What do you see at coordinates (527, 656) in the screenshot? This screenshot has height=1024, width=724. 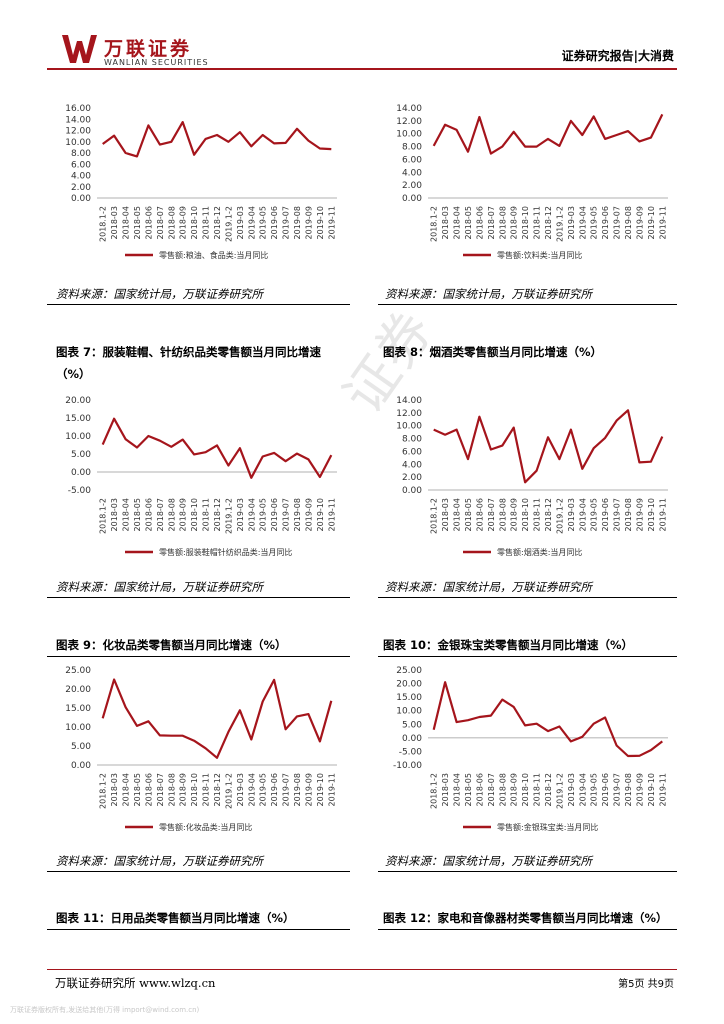 I see `caption-divider-c6` at bounding box center [527, 656].